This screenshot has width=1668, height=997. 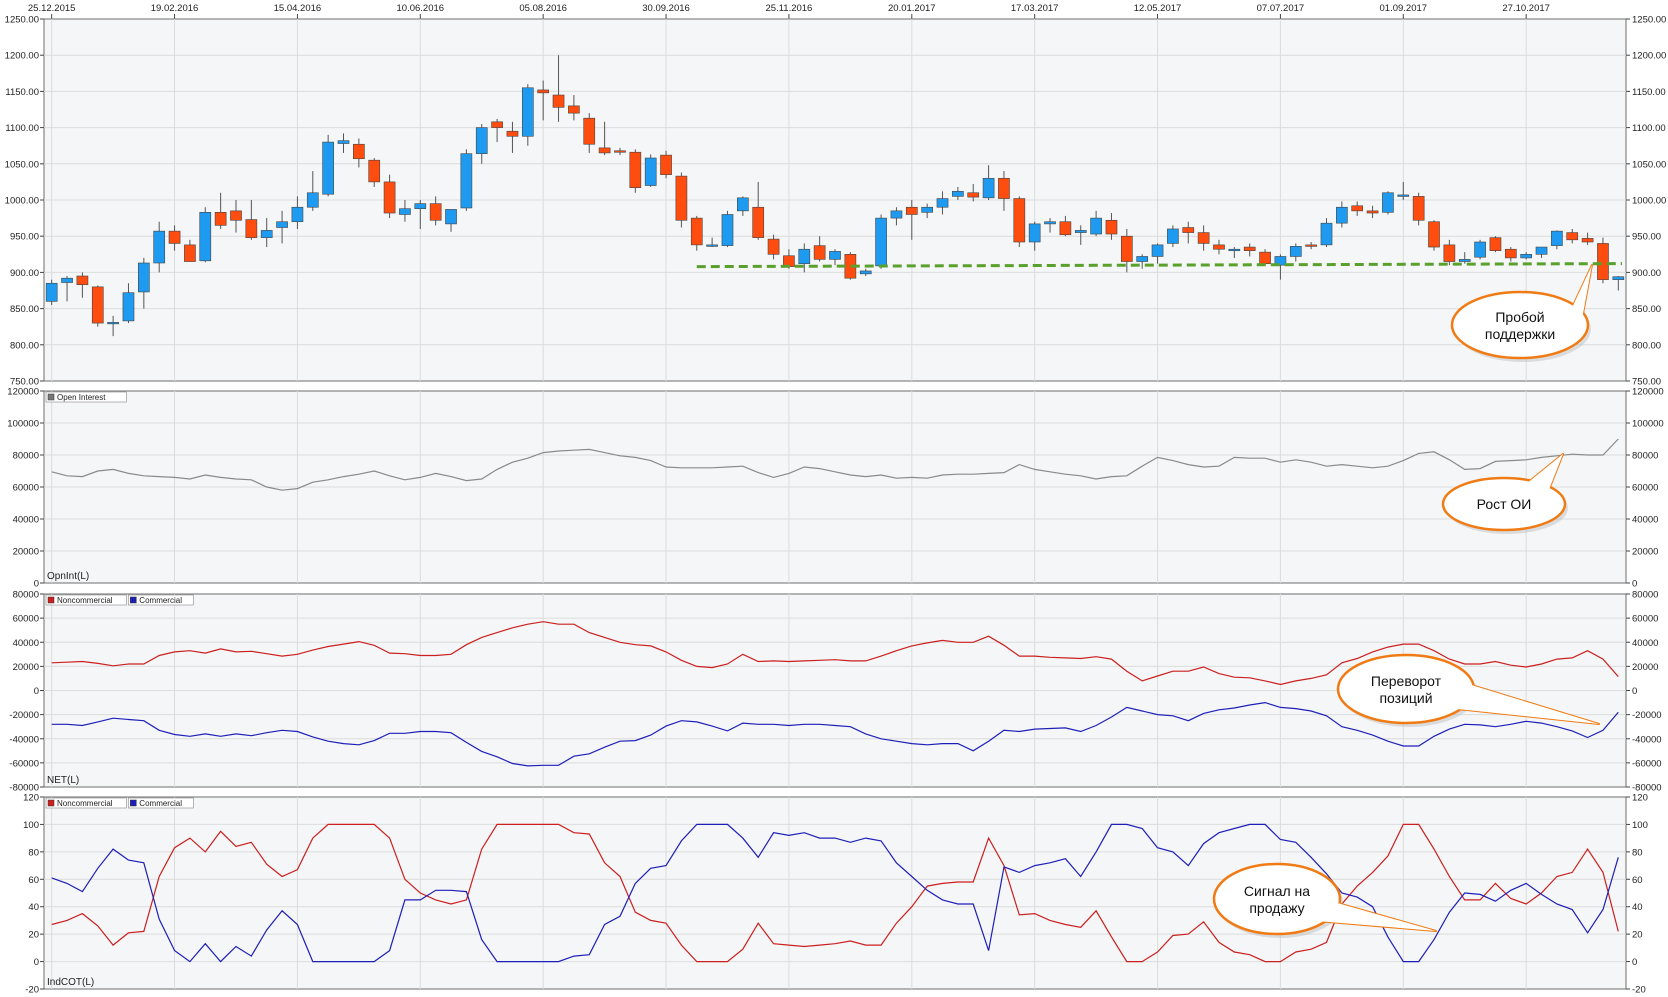 What do you see at coordinates (1649, 92) in the screenshot?
I see `y-tick-label-right: 1150.00` at bounding box center [1649, 92].